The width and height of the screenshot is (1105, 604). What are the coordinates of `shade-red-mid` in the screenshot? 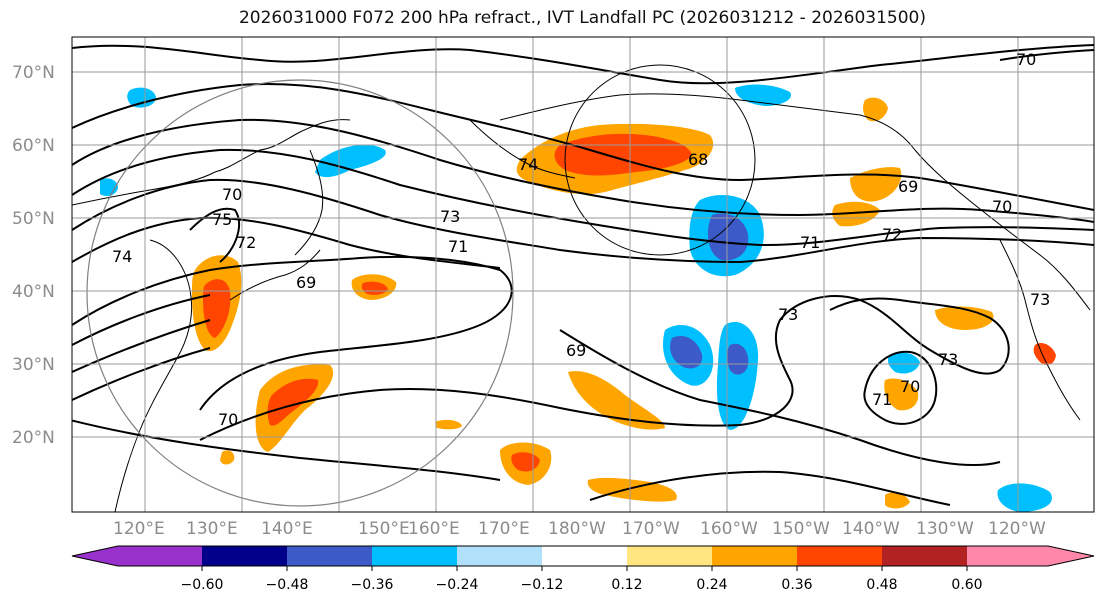 It's located at (374, 288).